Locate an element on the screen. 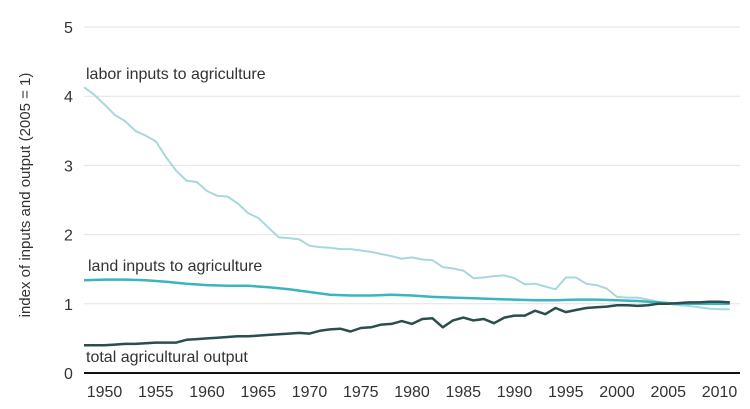 The height and width of the screenshot is (409, 750). y-axis-ticks: 0 1 2 3 4 5 is located at coordinates (68, 201).